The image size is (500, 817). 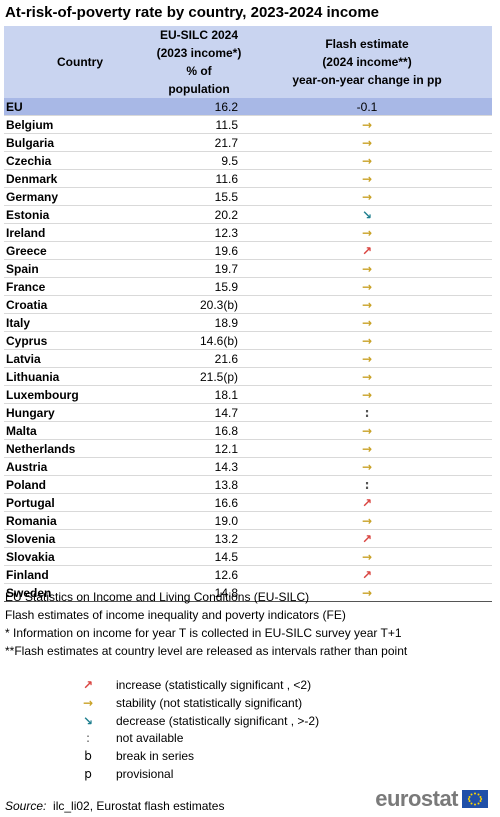 I want to click on table-row: Lithuania 21.5(p) →, so click(x=248, y=376).